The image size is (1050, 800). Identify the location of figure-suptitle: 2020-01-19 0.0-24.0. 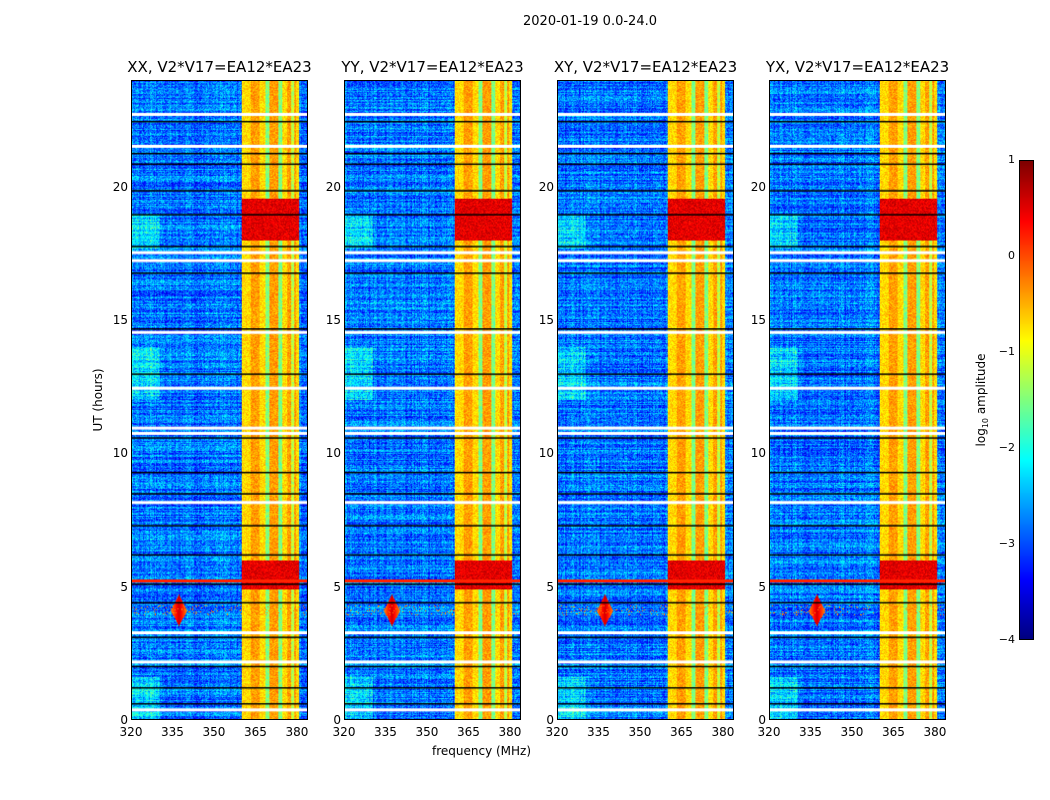
(590, 21).